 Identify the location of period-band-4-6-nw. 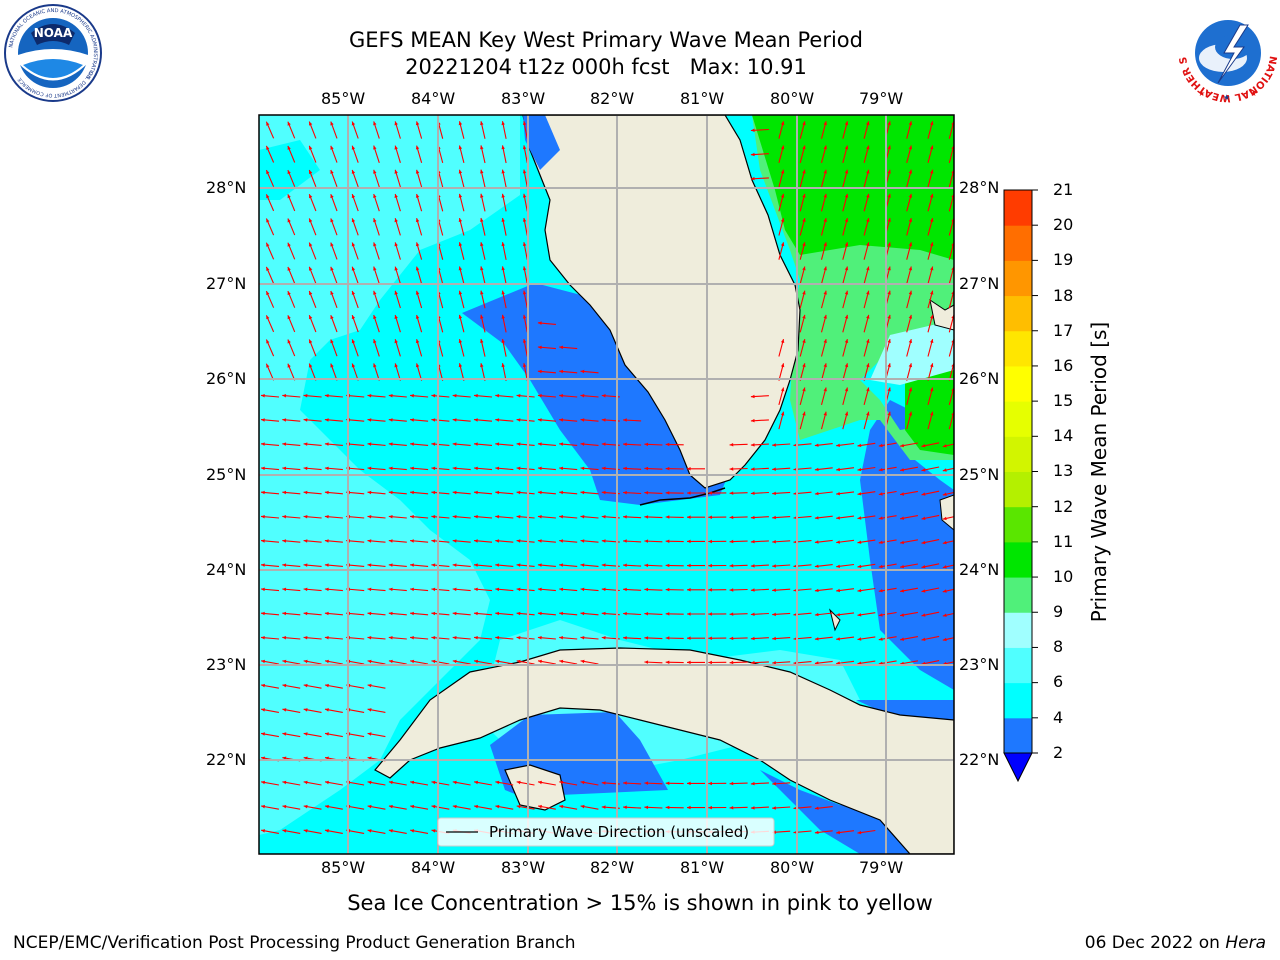
(289, 170).